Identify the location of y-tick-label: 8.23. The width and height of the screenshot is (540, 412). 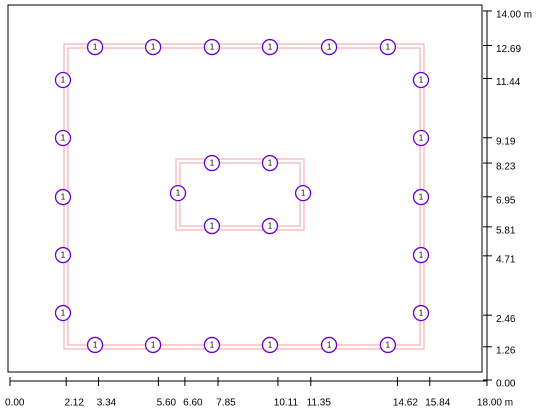
(506, 167).